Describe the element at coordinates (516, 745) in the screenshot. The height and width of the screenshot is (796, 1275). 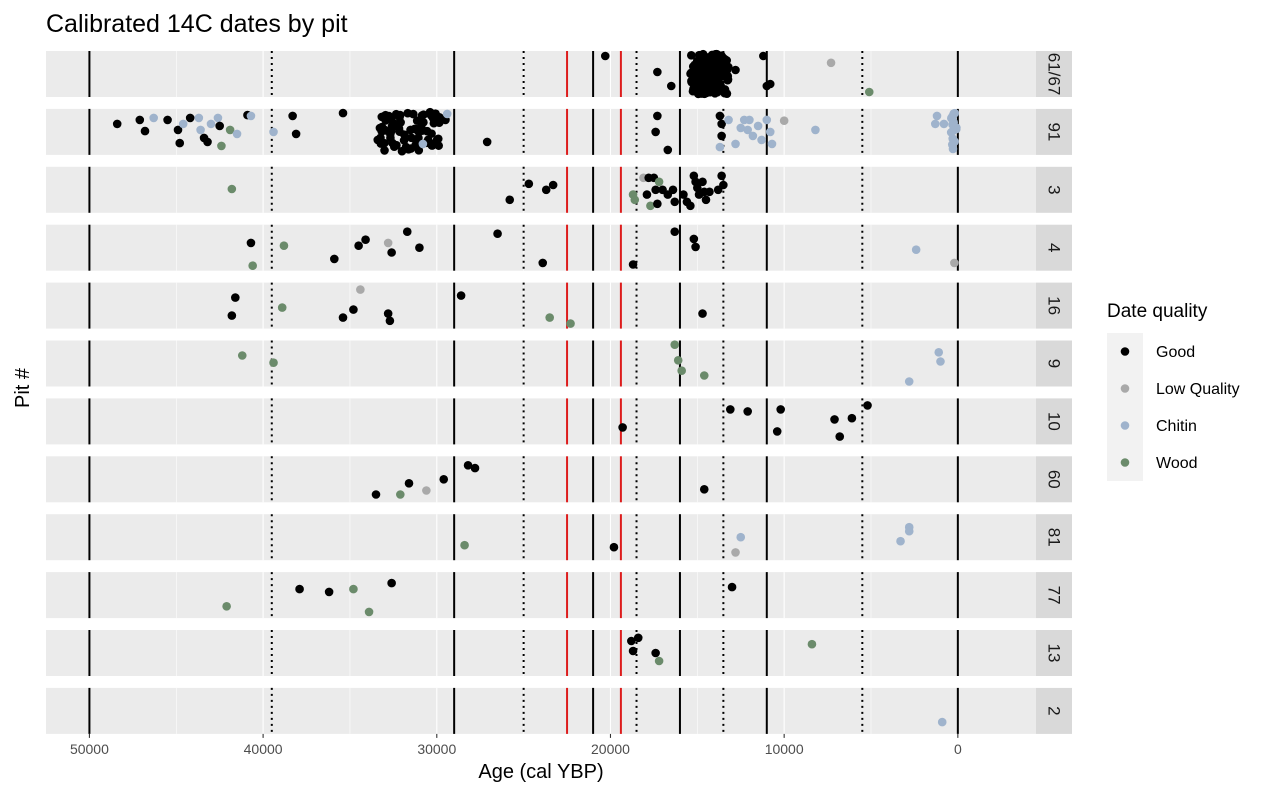
I see `x-axis: 50000 40000 30000 20000 10000 0` at that location.